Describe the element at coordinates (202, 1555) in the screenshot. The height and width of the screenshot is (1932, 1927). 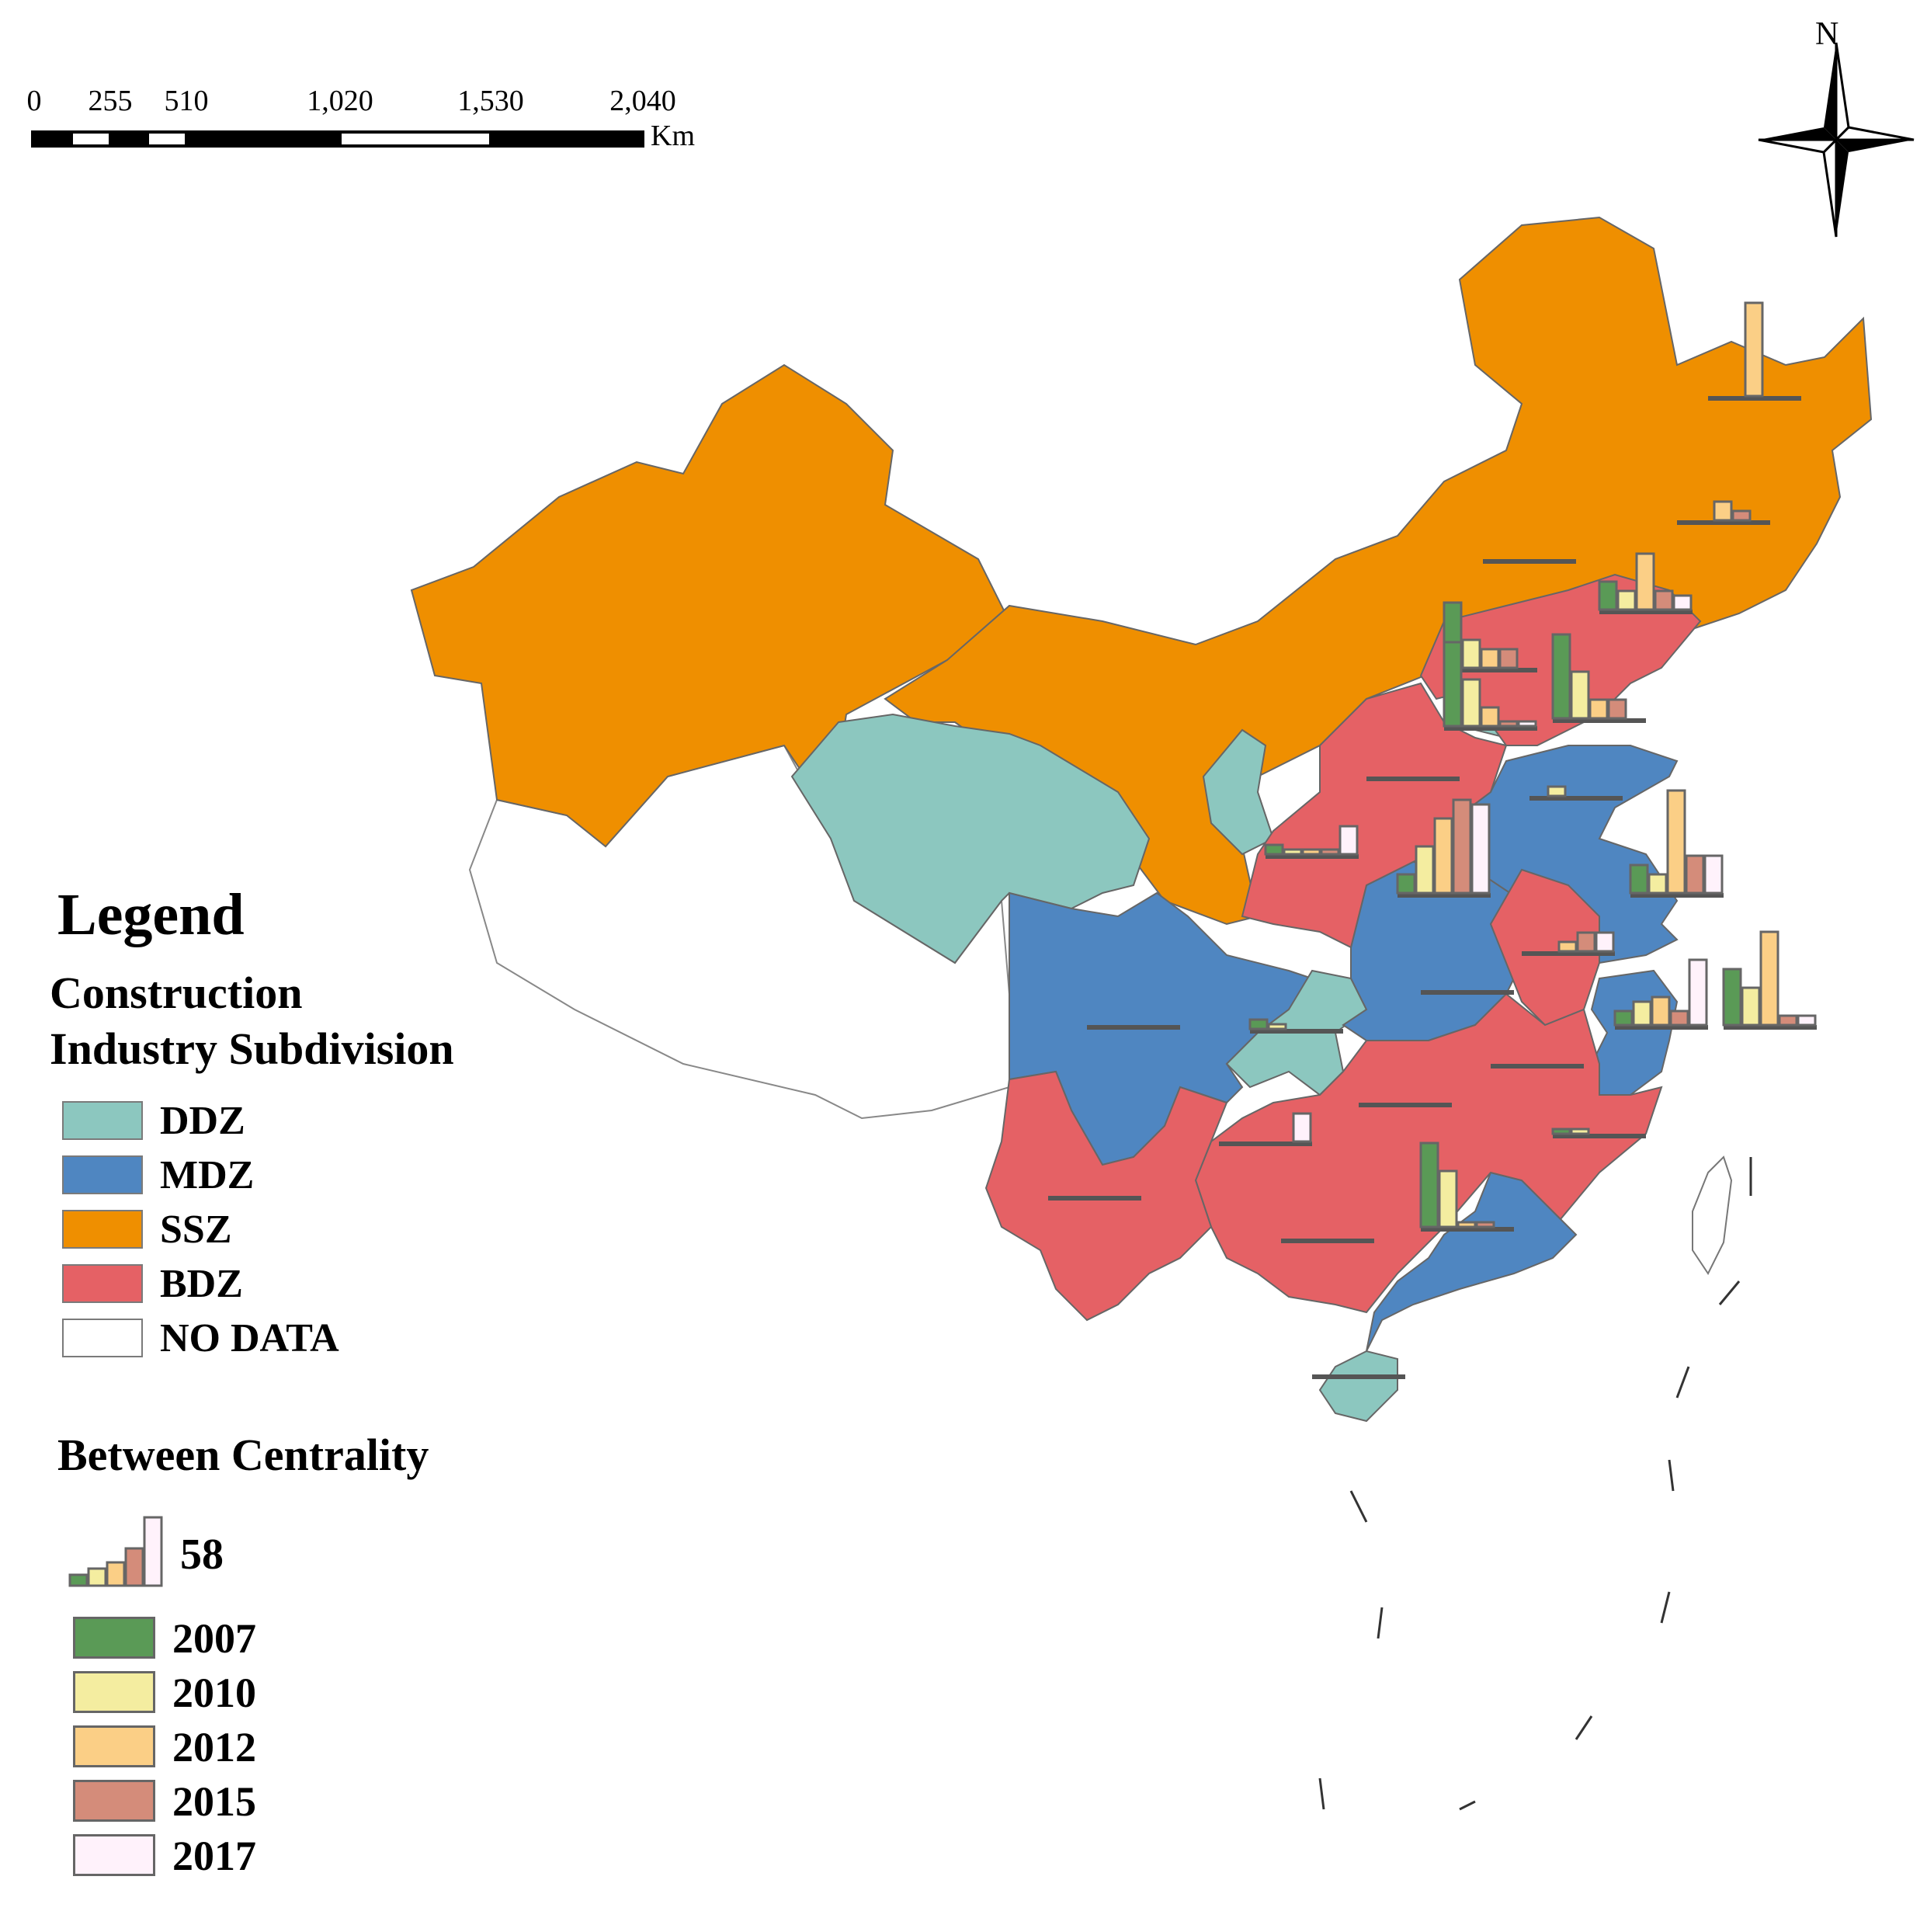
I see `centrality-reference-value: 58` at that location.